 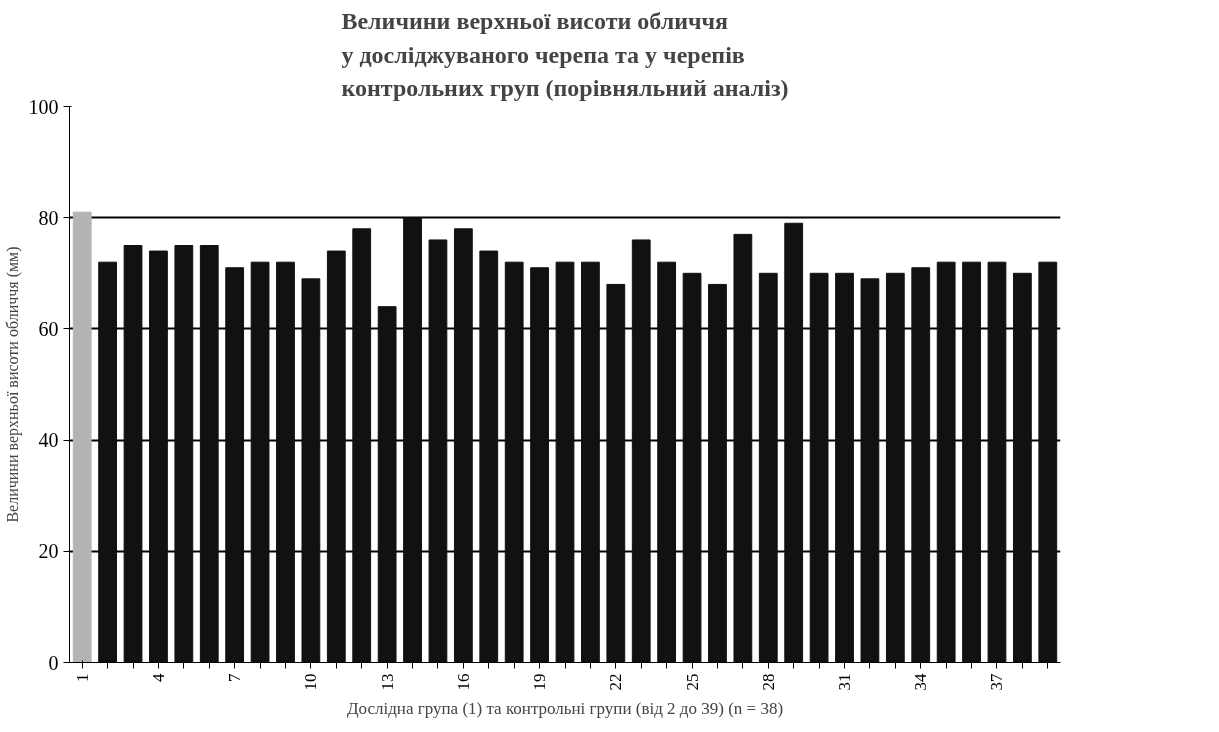 What do you see at coordinates (48, 551) in the screenshot?
I see `y-tick-label: 20` at bounding box center [48, 551].